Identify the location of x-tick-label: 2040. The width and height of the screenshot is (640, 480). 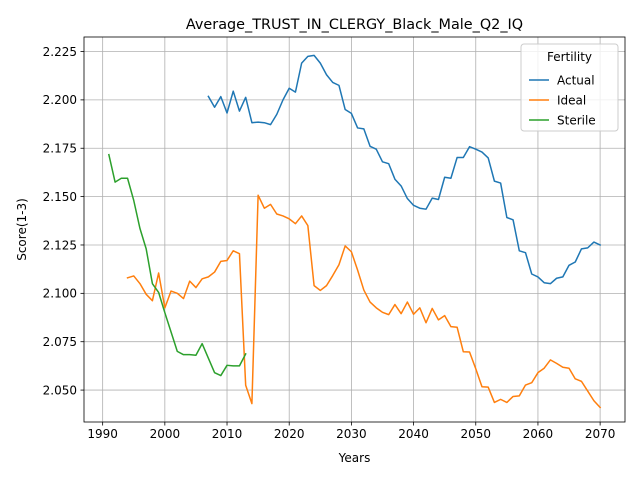
(413, 434).